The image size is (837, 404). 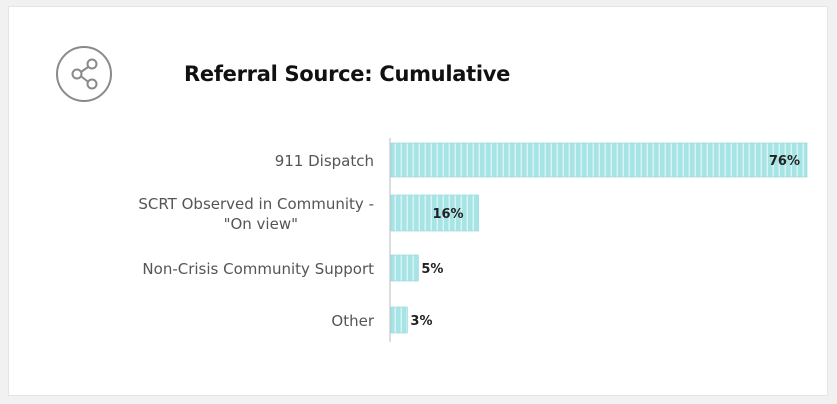 I want to click on category-label-line: SCRT Observed in Community -, so click(x=256, y=204).